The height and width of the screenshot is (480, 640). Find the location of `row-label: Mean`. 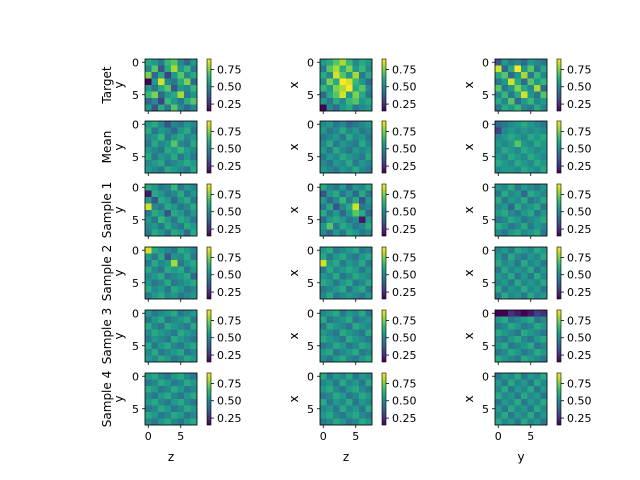

row-label: Mean is located at coordinates (107, 147).